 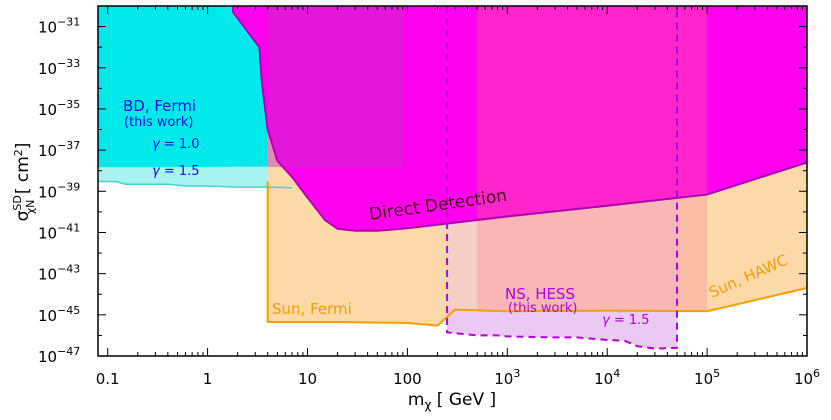 I want to click on x-tick-label: 0.1, so click(x=108, y=379).